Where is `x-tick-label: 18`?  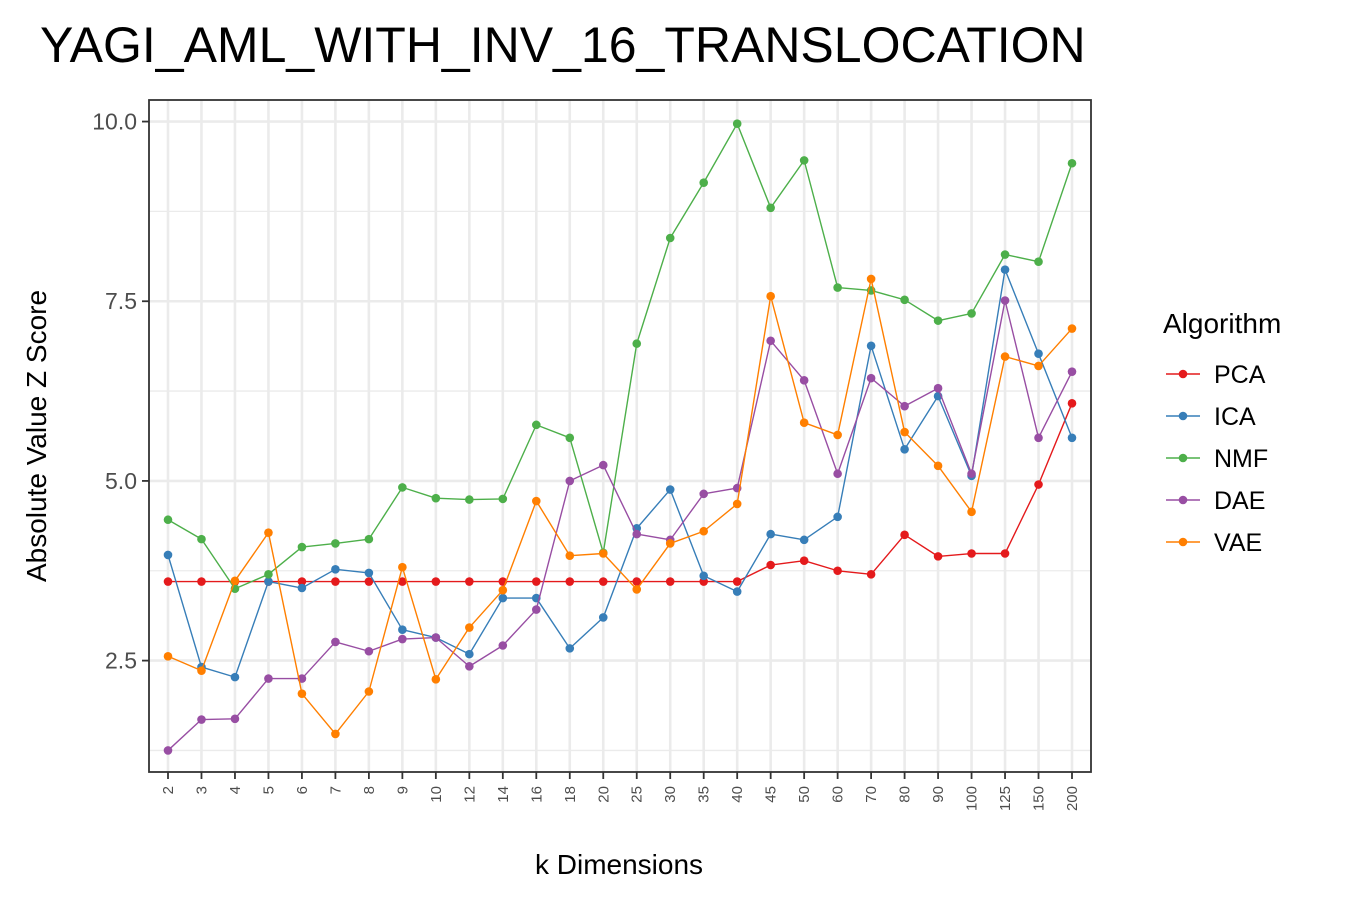 x-tick-label: 18 is located at coordinates (570, 794).